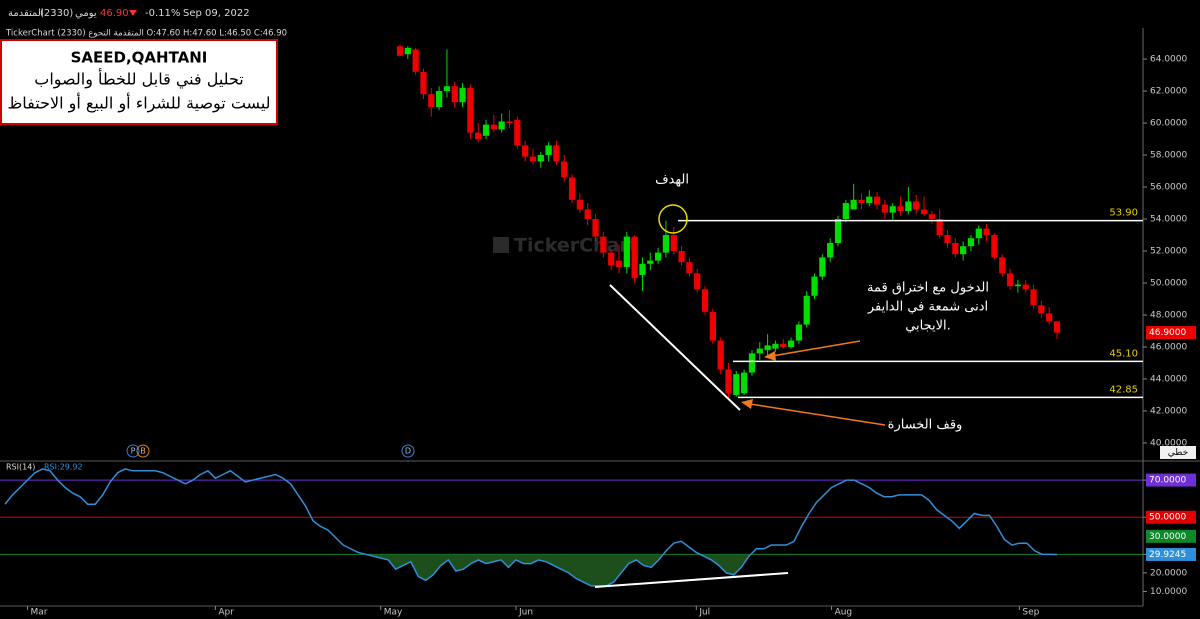 This screenshot has height=619, width=1200. What do you see at coordinates (226, 613) in the screenshot?
I see `x-tick-label: Apr` at bounding box center [226, 613].